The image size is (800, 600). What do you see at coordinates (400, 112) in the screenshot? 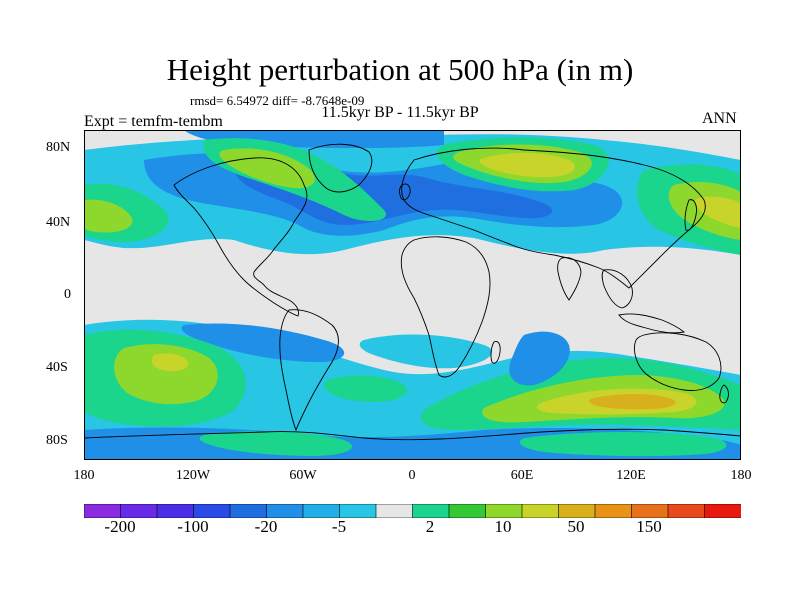
I see `period-label: 11.5kyr BP - 11.5kyr BP` at bounding box center [400, 112].